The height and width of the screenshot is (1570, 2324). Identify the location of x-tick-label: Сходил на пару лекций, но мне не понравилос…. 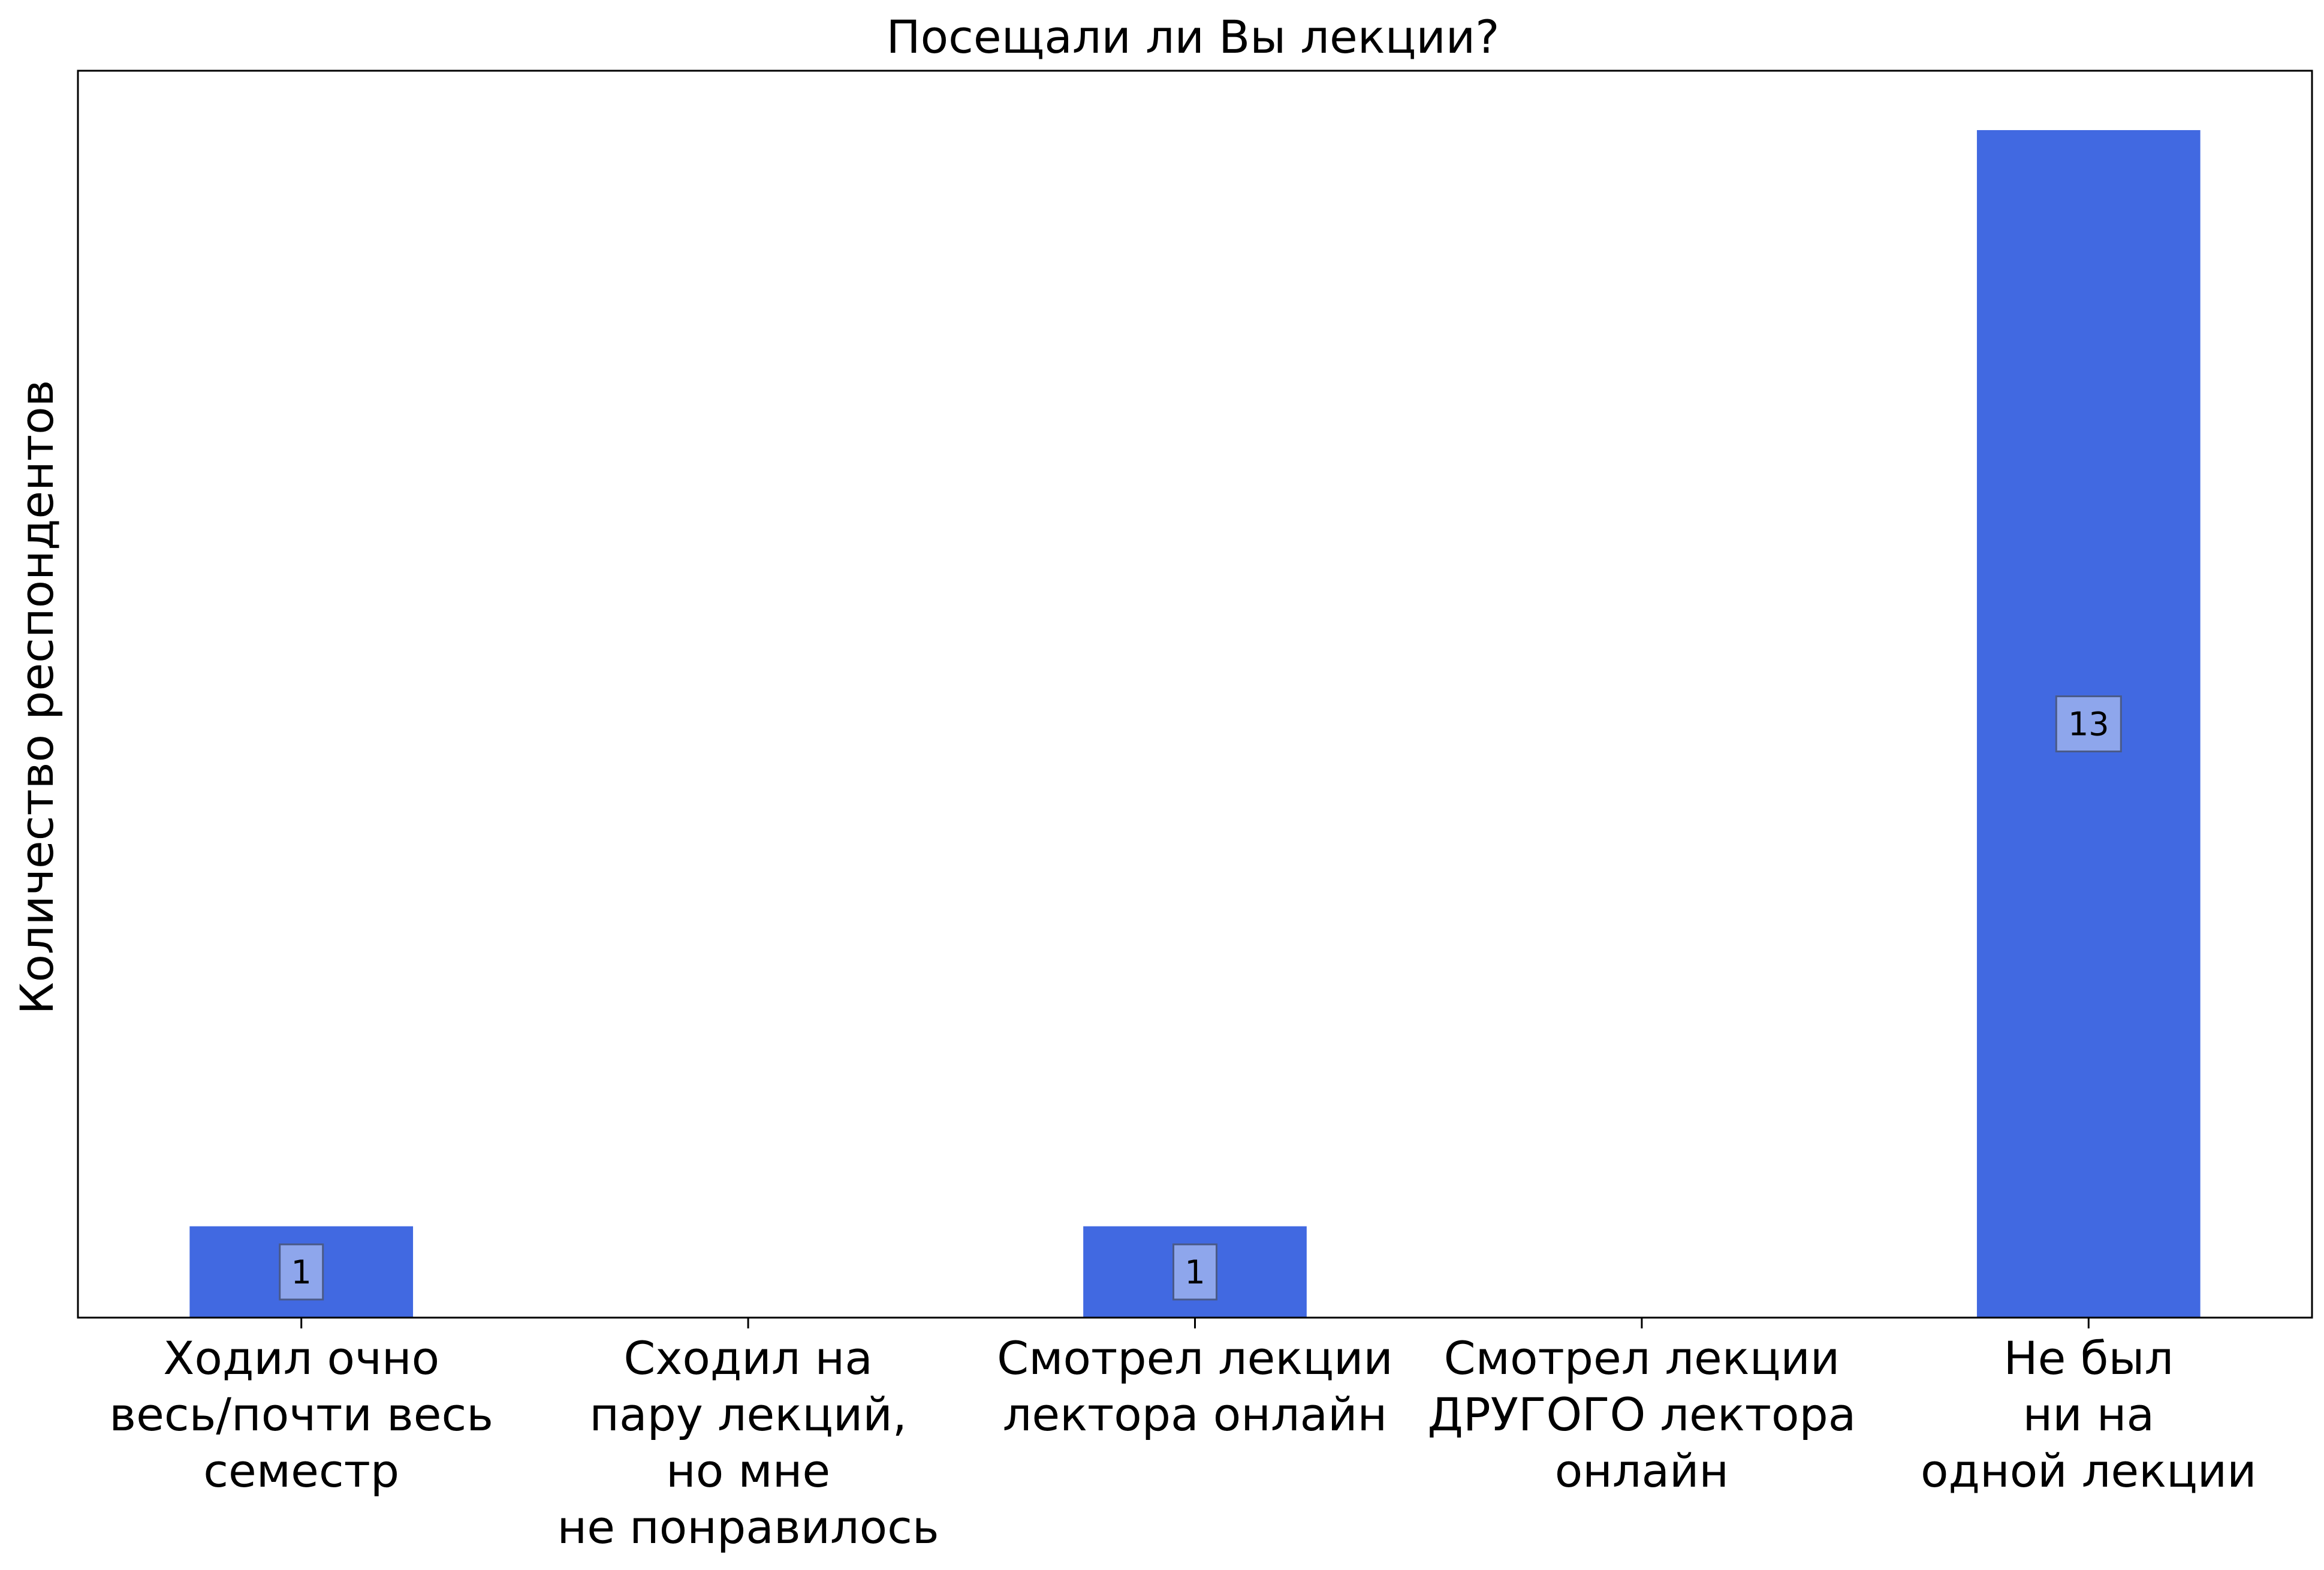
(748, 1442).